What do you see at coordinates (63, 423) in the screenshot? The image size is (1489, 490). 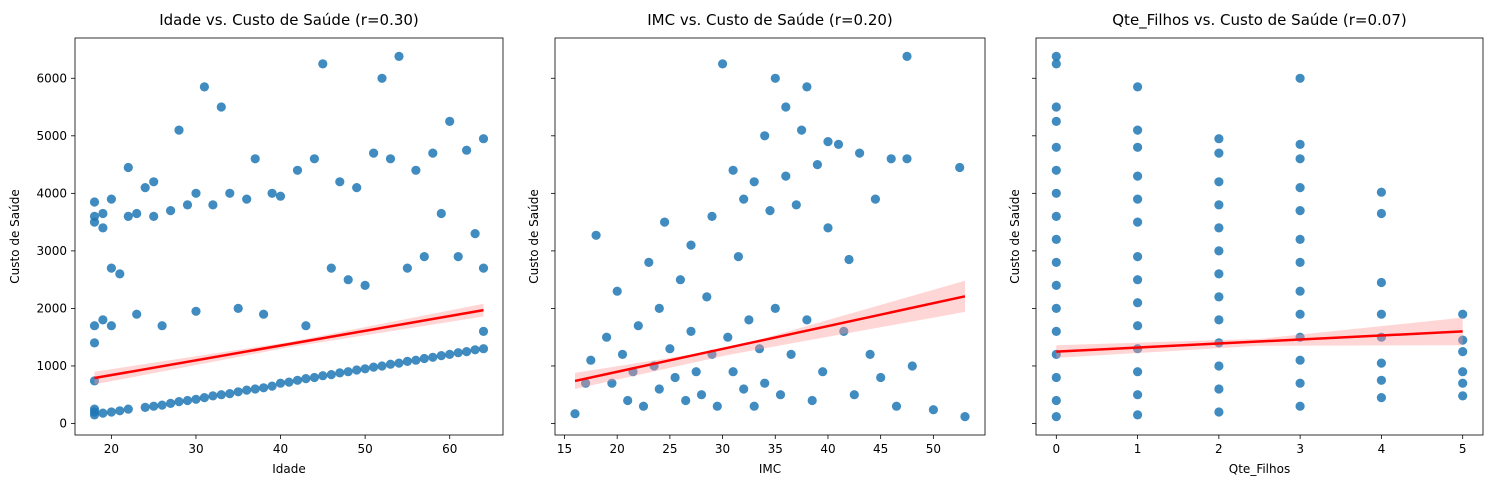 I see `y-tick-label: 0` at bounding box center [63, 423].